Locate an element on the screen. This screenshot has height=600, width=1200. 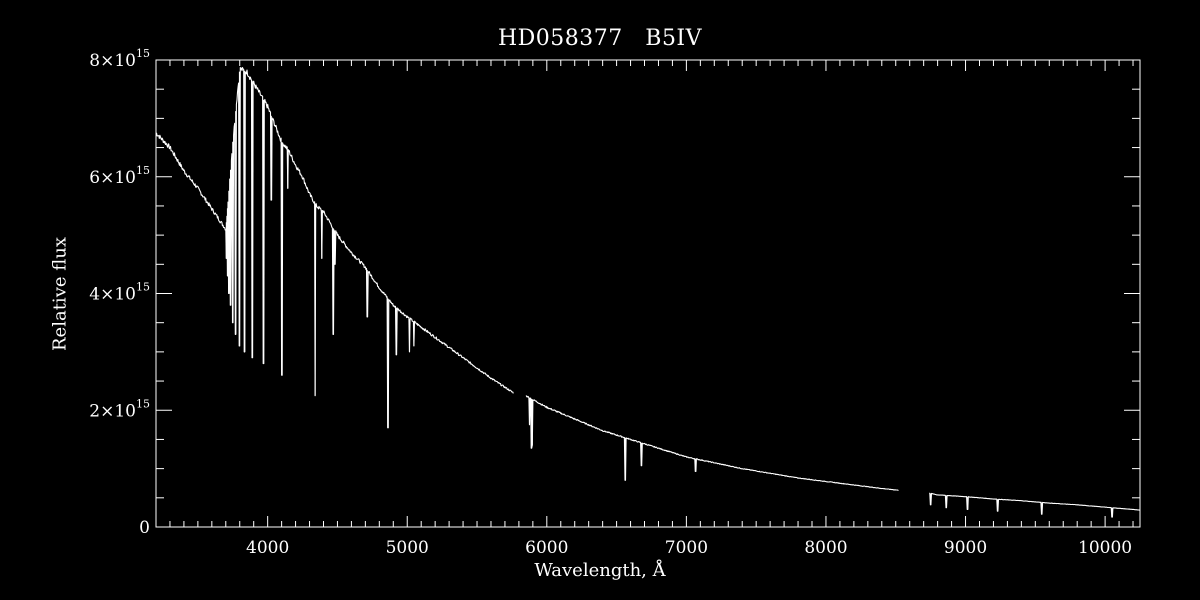
x-tick-label: 5000 is located at coordinates (407, 548).